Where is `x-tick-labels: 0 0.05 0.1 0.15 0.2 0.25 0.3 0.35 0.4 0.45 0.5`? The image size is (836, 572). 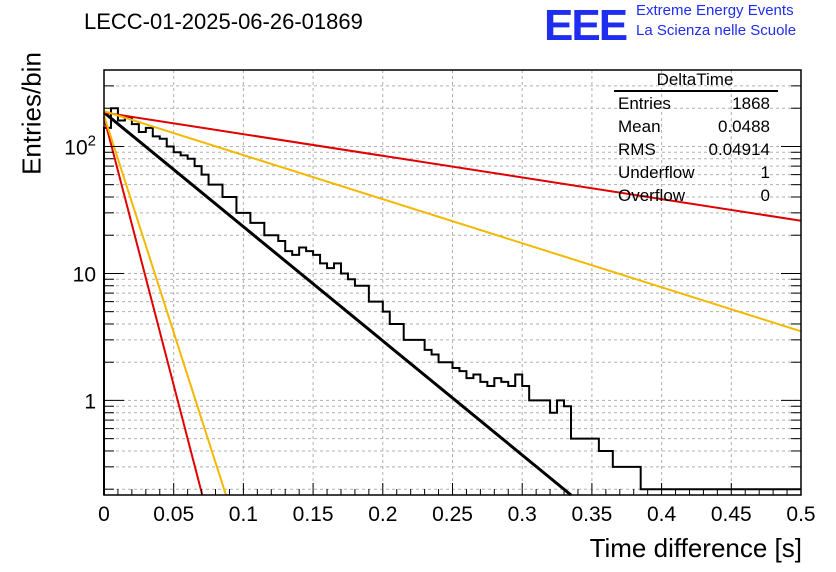 x-tick-labels: 0 0.05 0.1 0.15 0.2 0.25 0.3 0.35 0.4 0.45 0.5 is located at coordinates (456, 514).